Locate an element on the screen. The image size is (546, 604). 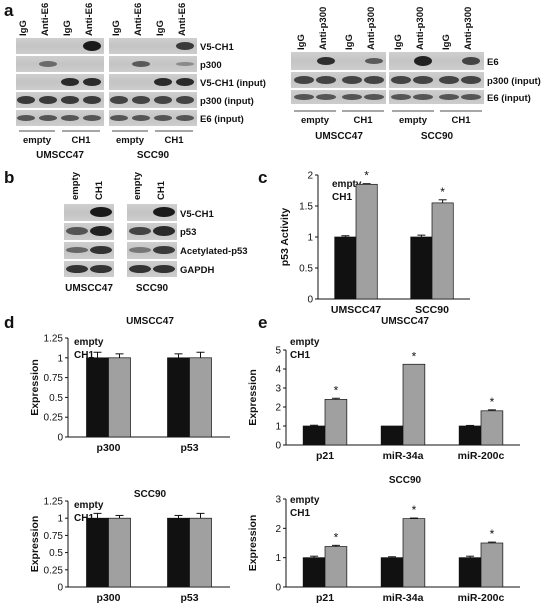
y-axis-label: p53 Activity is located at coordinates (285, 237).